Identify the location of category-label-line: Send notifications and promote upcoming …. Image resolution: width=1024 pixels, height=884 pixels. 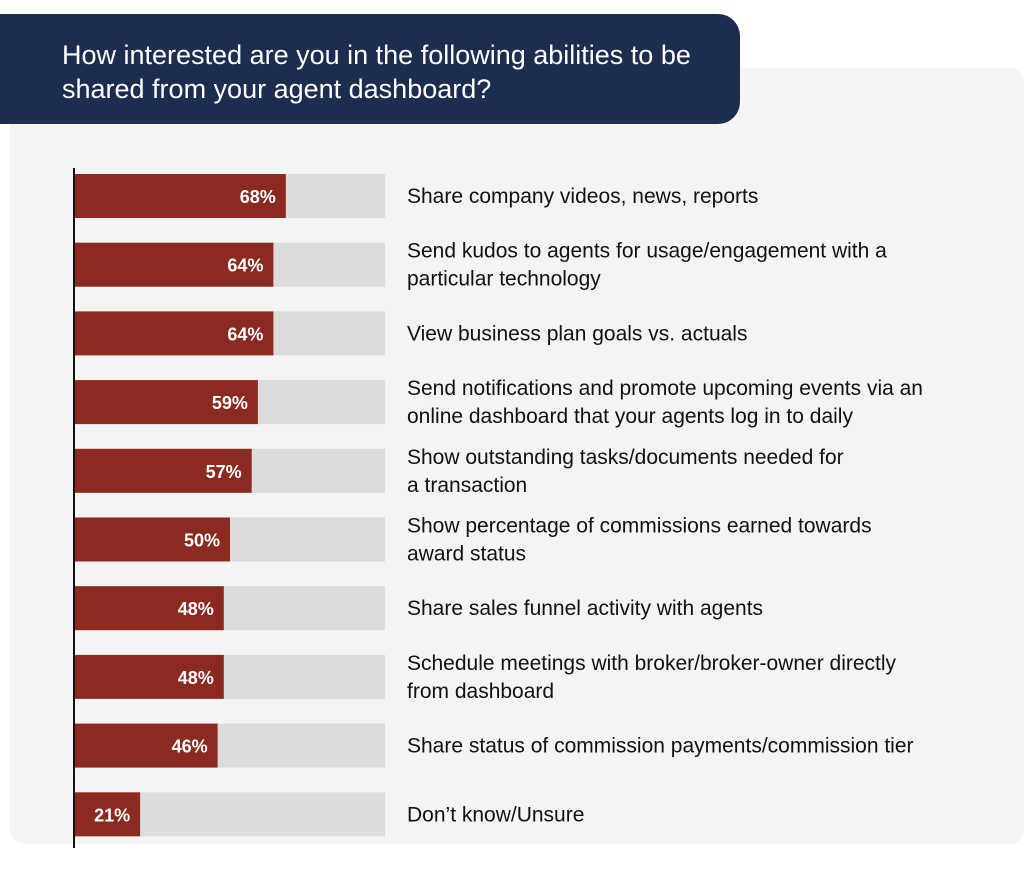
(665, 388).